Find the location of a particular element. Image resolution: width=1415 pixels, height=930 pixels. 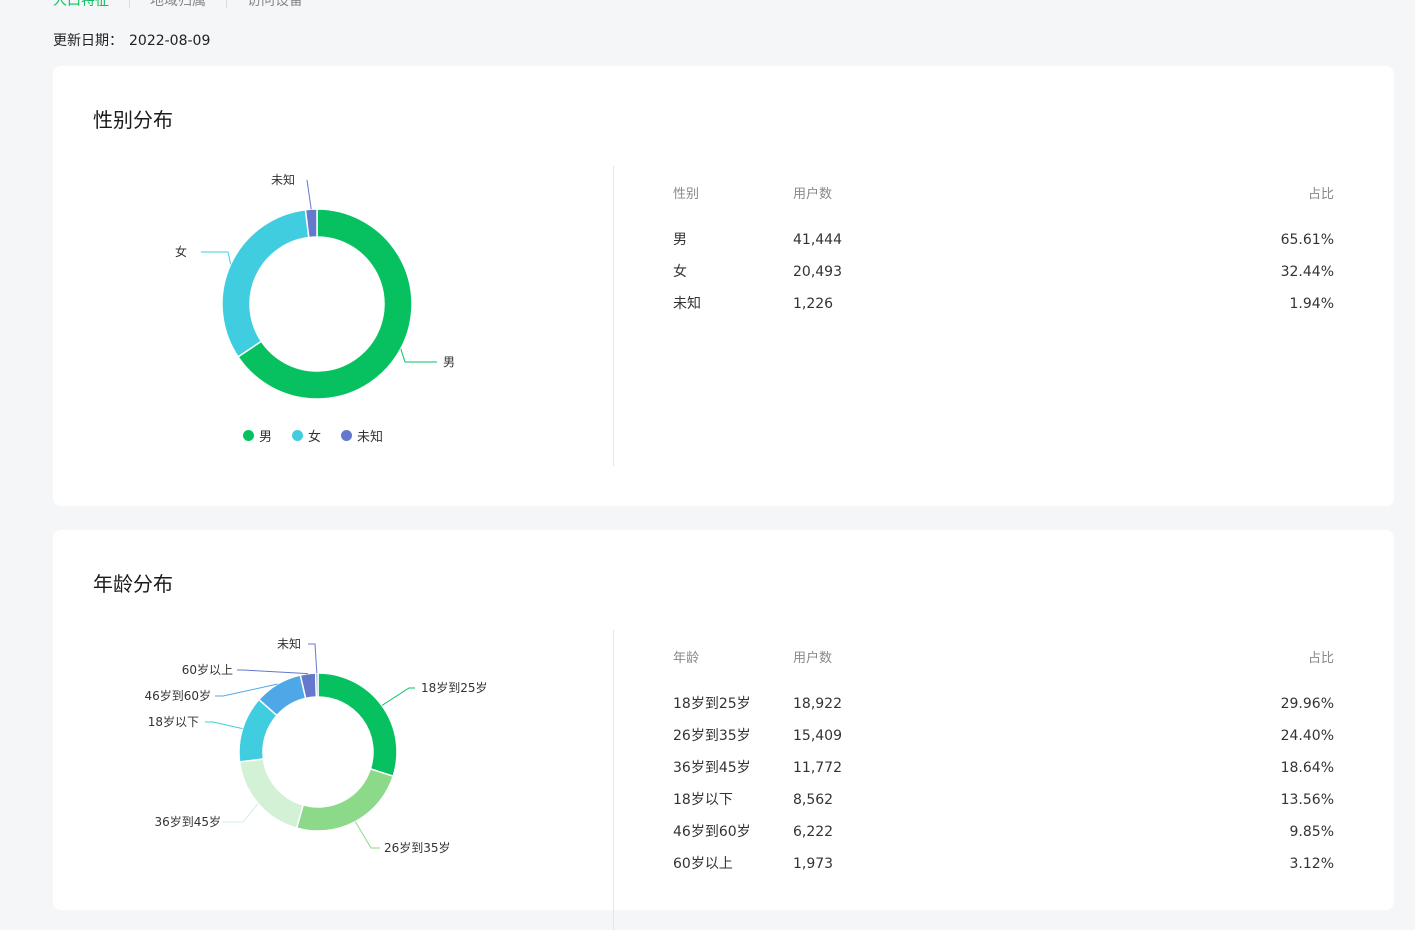

legend-label-male: 男 is located at coordinates (266, 437).